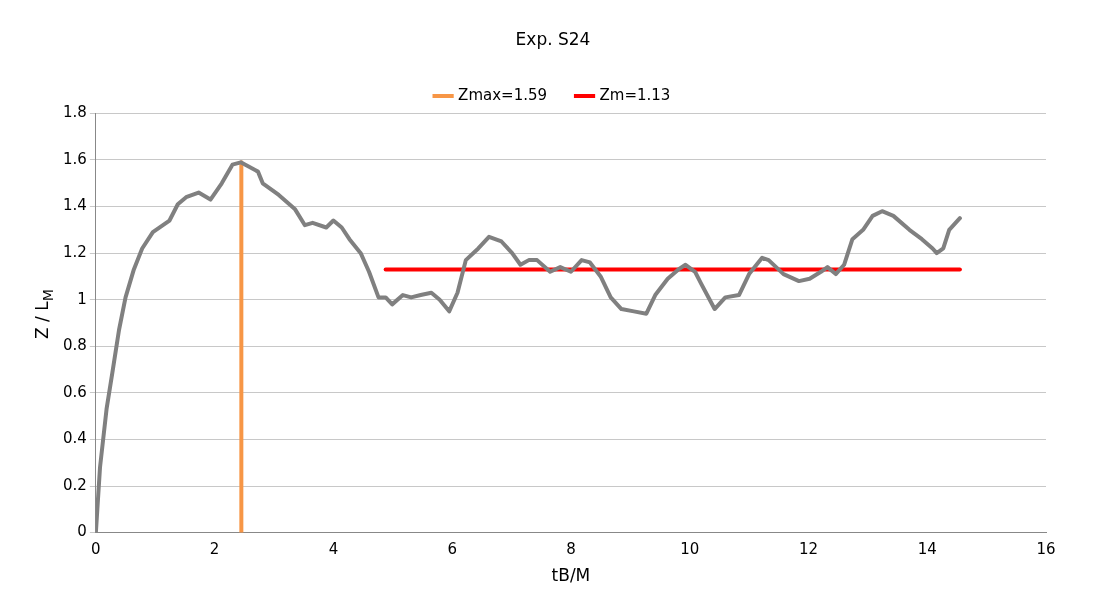 This screenshot has width=1110, height=601. I want to click on x-axis-title: tB/M, so click(571, 575).